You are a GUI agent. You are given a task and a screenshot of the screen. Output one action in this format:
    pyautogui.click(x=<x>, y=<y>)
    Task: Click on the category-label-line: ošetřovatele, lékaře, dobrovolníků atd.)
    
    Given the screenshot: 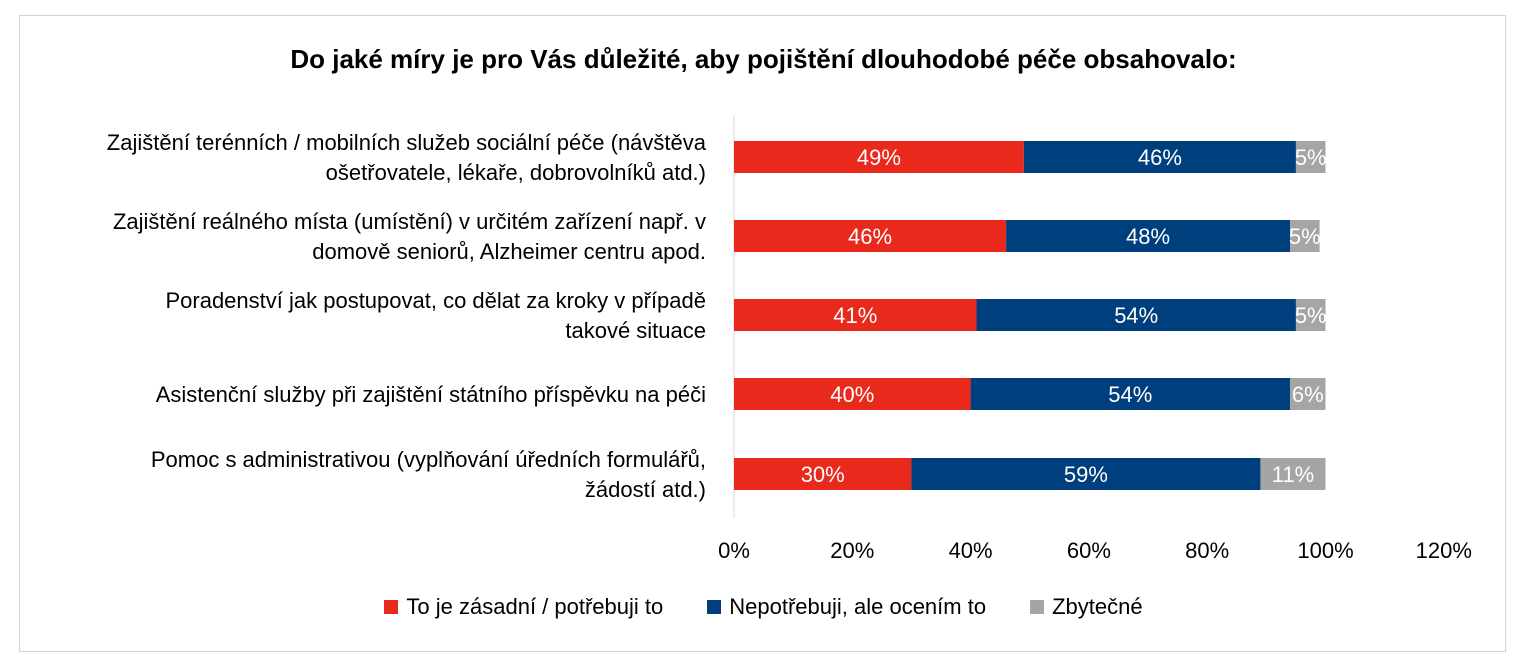 What is the action you would take?
    pyautogui.click(x=516, y=172)
    